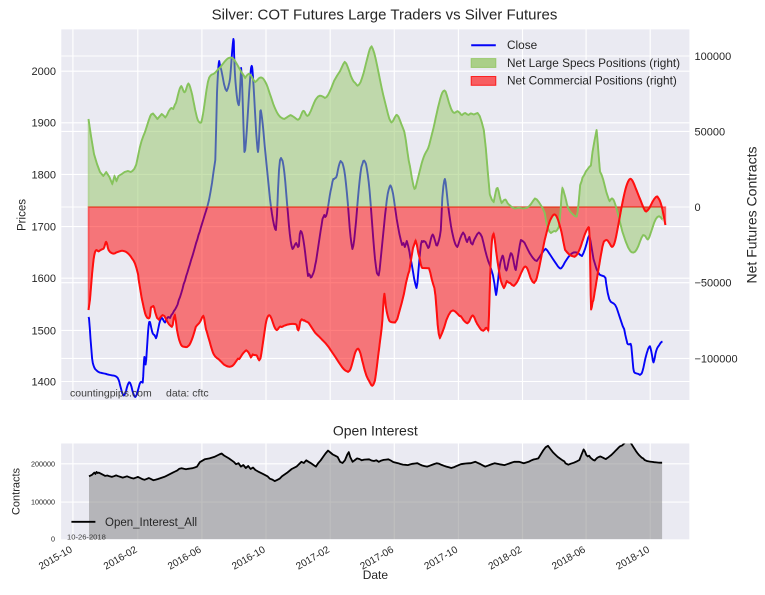 The image size is (765, 595). Describe the element at coordinates (44, 175) in the screenshot. I see `svg-text: 1800` at that location.